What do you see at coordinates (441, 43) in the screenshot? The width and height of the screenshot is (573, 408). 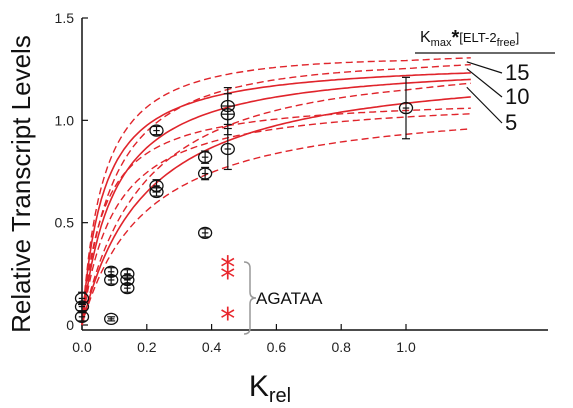 I see `legend-max-sub: max` at bounding box center [441, 43].